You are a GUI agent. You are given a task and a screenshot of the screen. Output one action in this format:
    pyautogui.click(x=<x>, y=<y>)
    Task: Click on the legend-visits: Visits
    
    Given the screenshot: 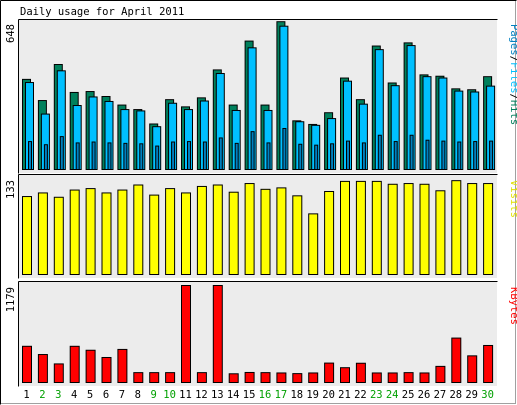 What is the action you would take?
    pyautogui.click(x=512, y=199)
    